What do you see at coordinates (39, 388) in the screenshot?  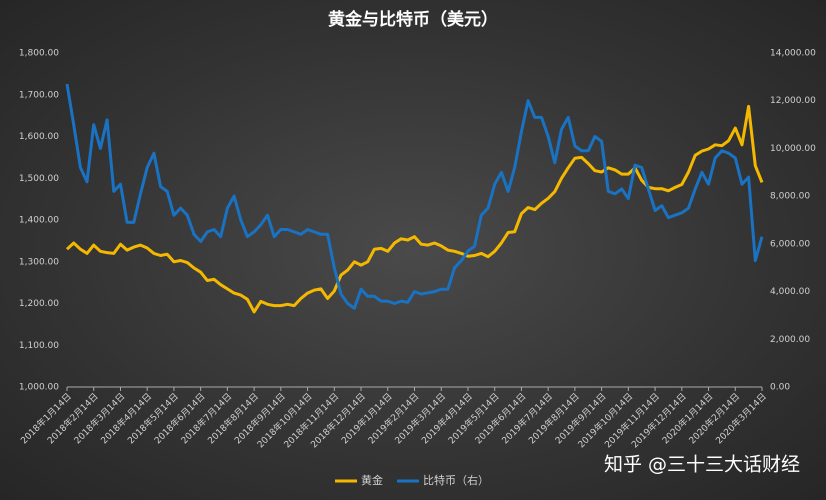 I see `y-tick-label: 1,000.00` at bounding box center [39, 388].